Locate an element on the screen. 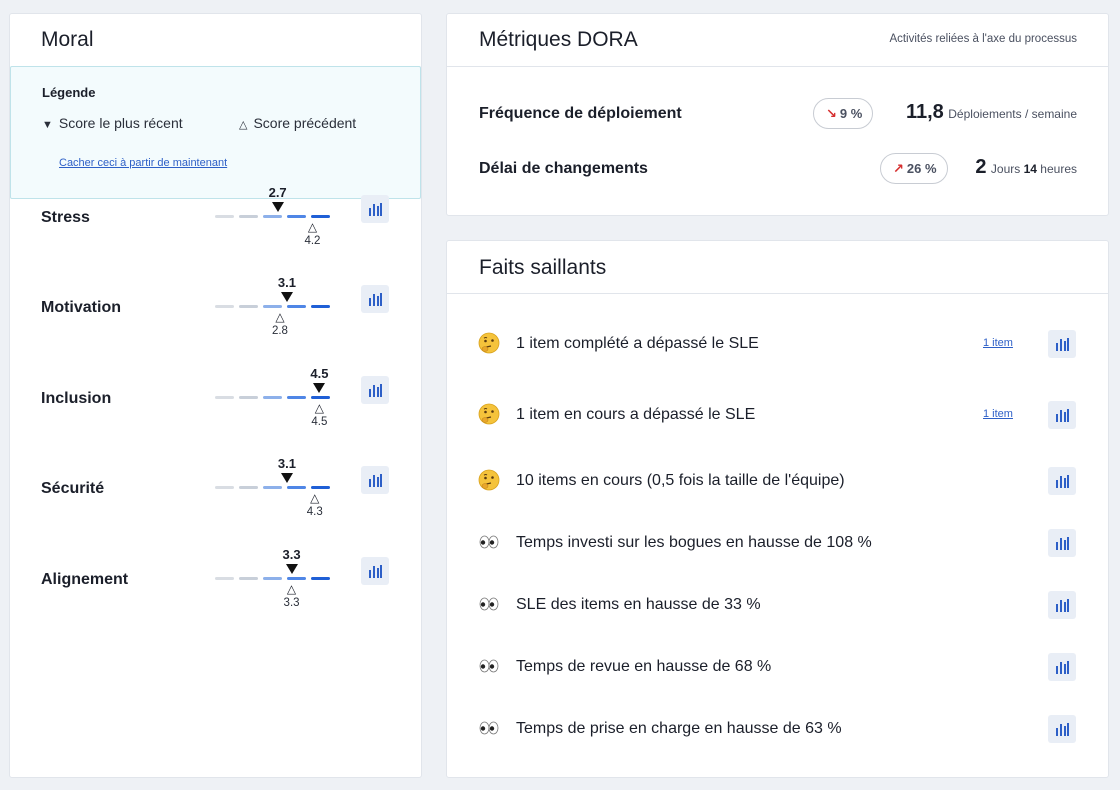 The image size is (1120, 790). metric-unit: Jours 14 heures is located at coordinates (1034, 169).